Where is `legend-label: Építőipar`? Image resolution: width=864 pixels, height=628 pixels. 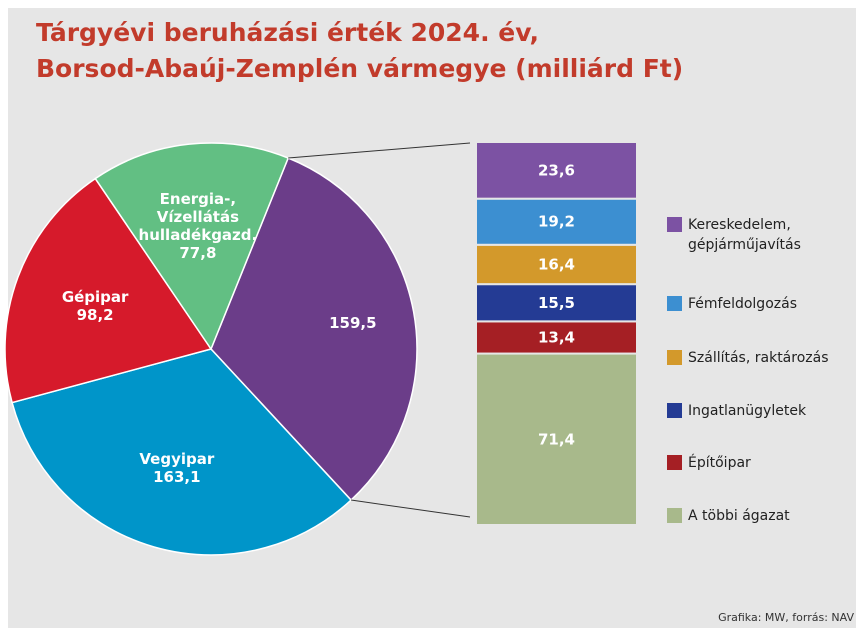 legend-label: Építőipar is located at coordinates (719, 463).